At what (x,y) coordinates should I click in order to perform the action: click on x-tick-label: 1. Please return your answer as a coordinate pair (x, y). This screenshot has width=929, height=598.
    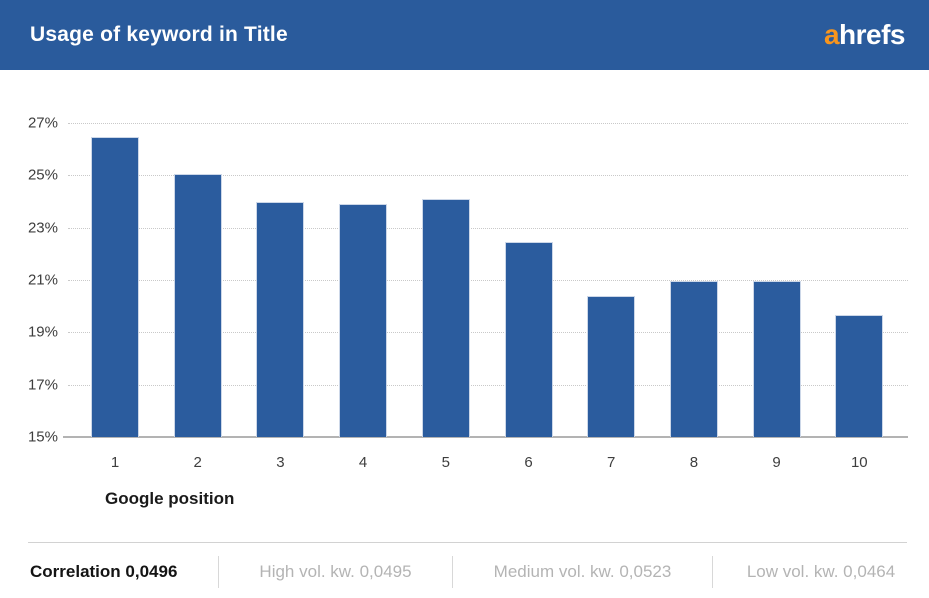
    Looking at the image, I should click on (115, 462).